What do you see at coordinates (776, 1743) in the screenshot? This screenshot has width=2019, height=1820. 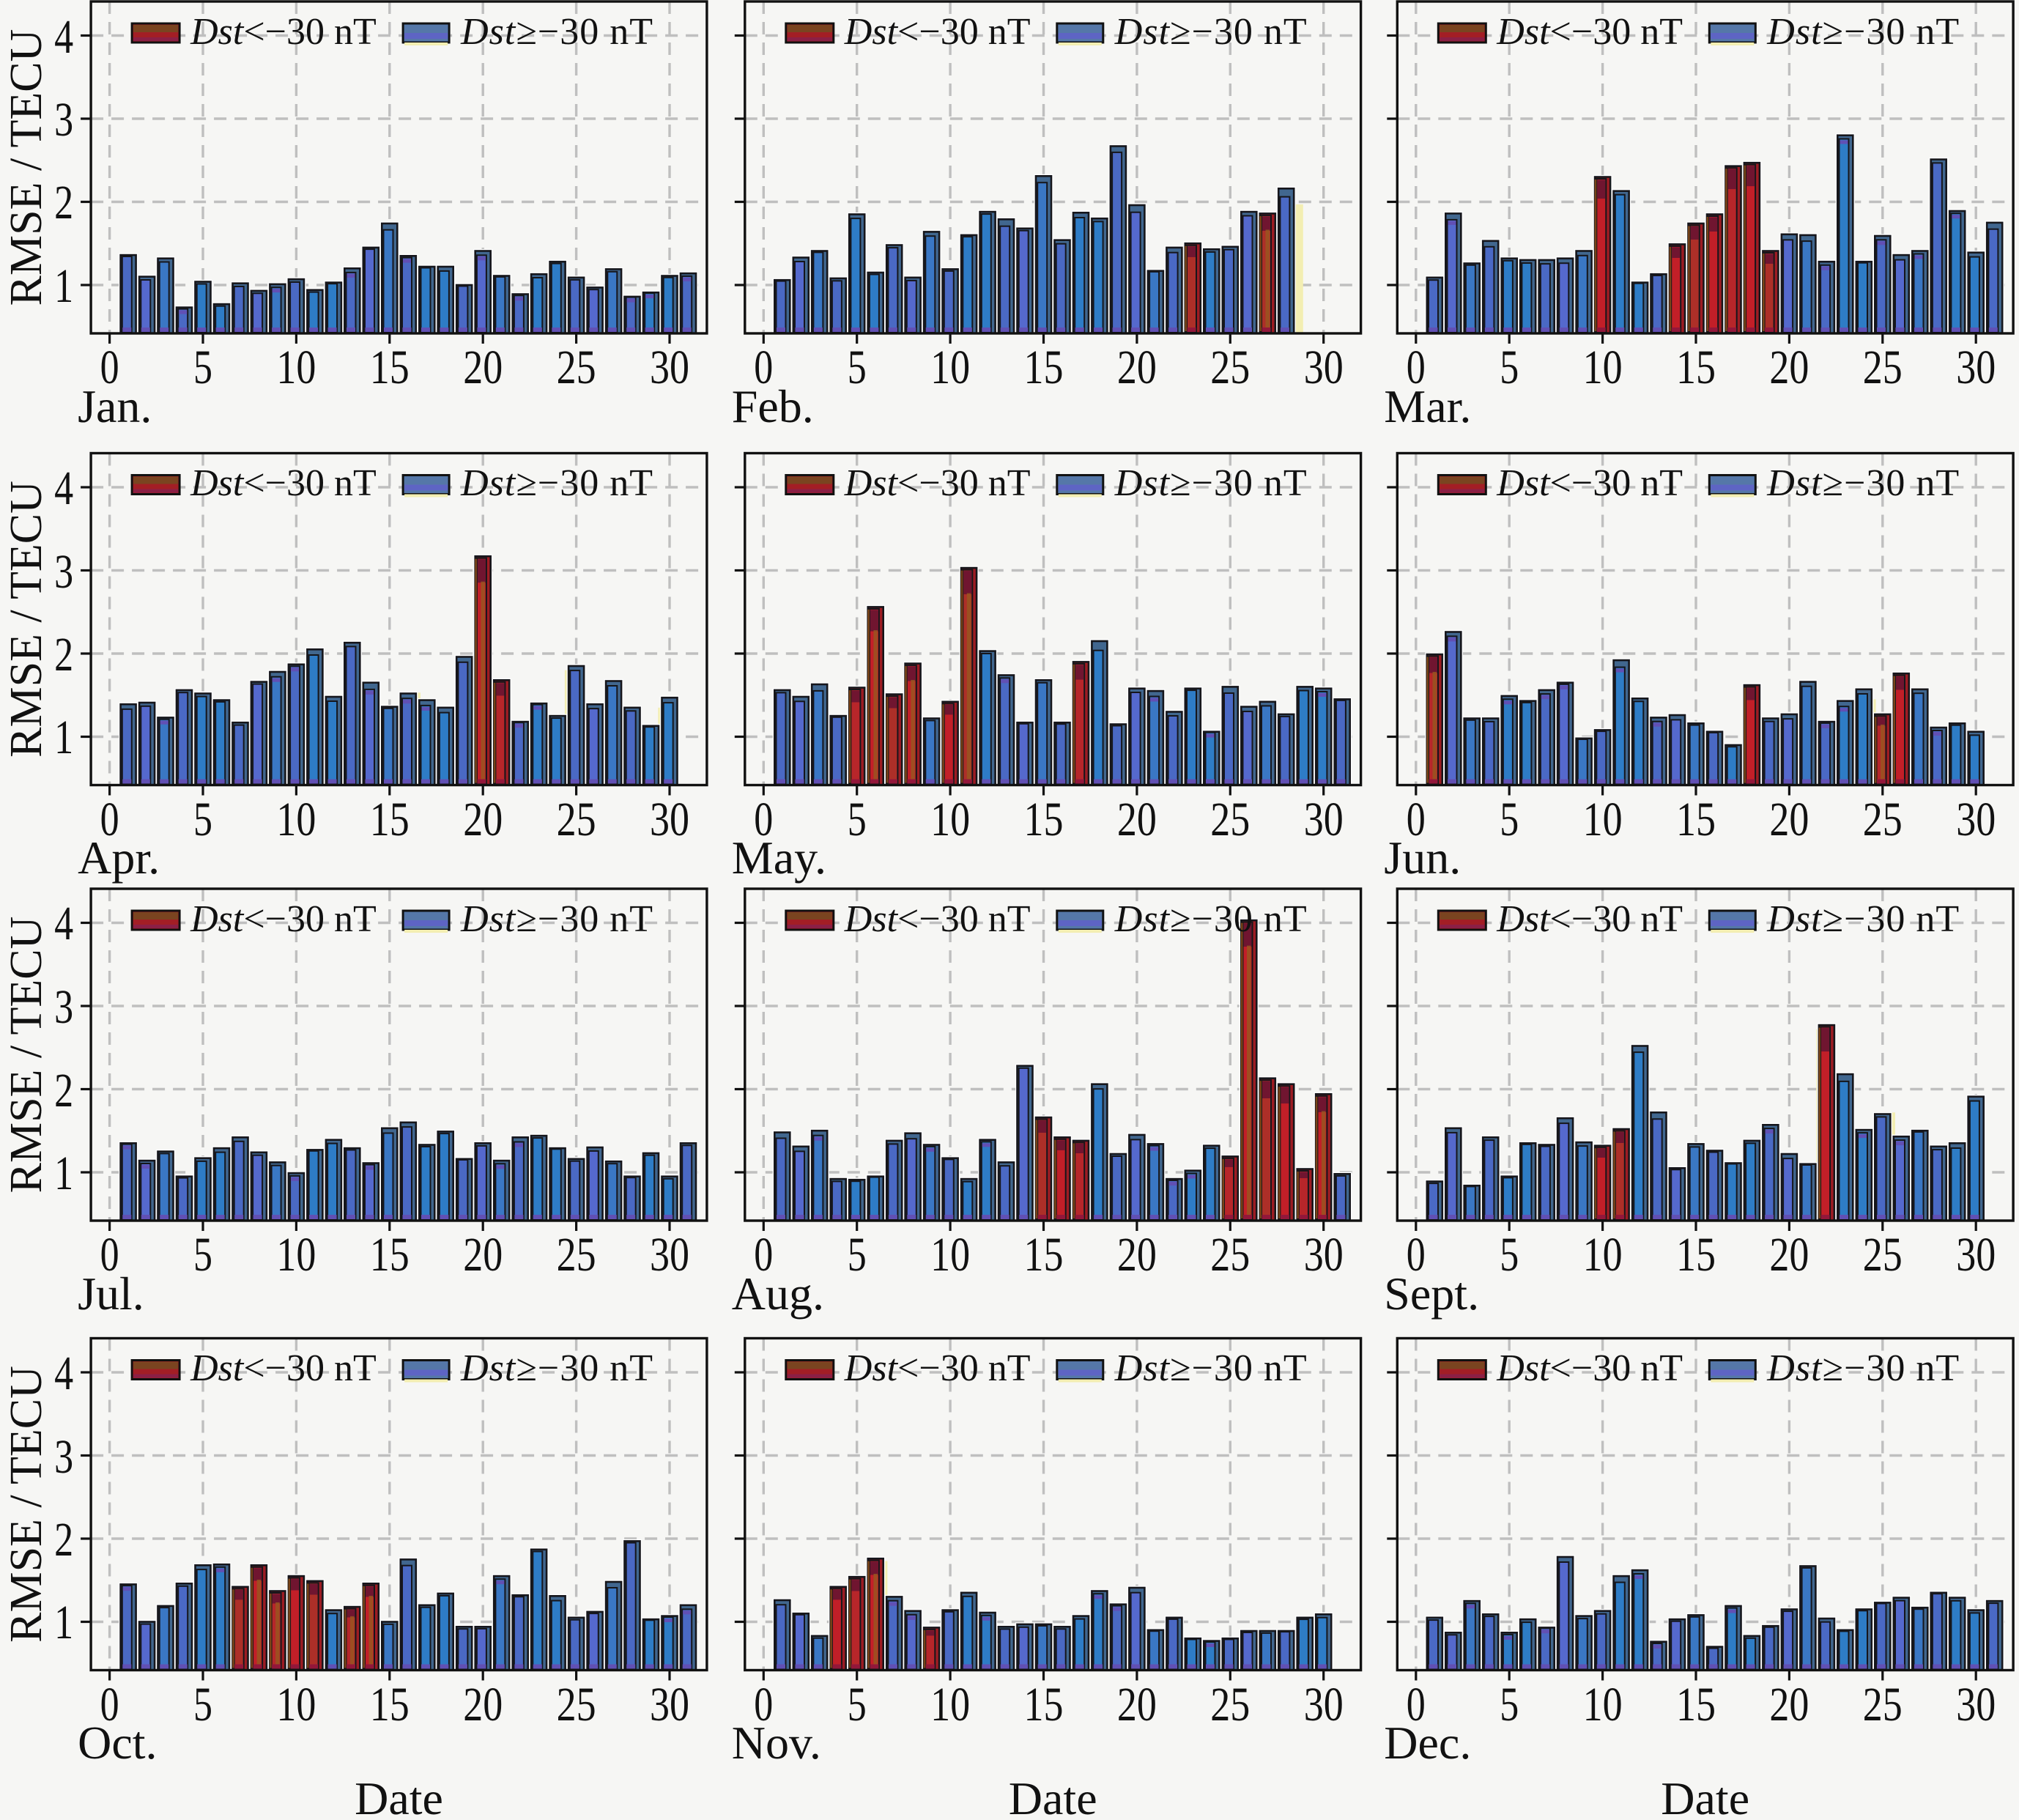 I see `svg-text: Nov.` at bounding box center [776, 1743].